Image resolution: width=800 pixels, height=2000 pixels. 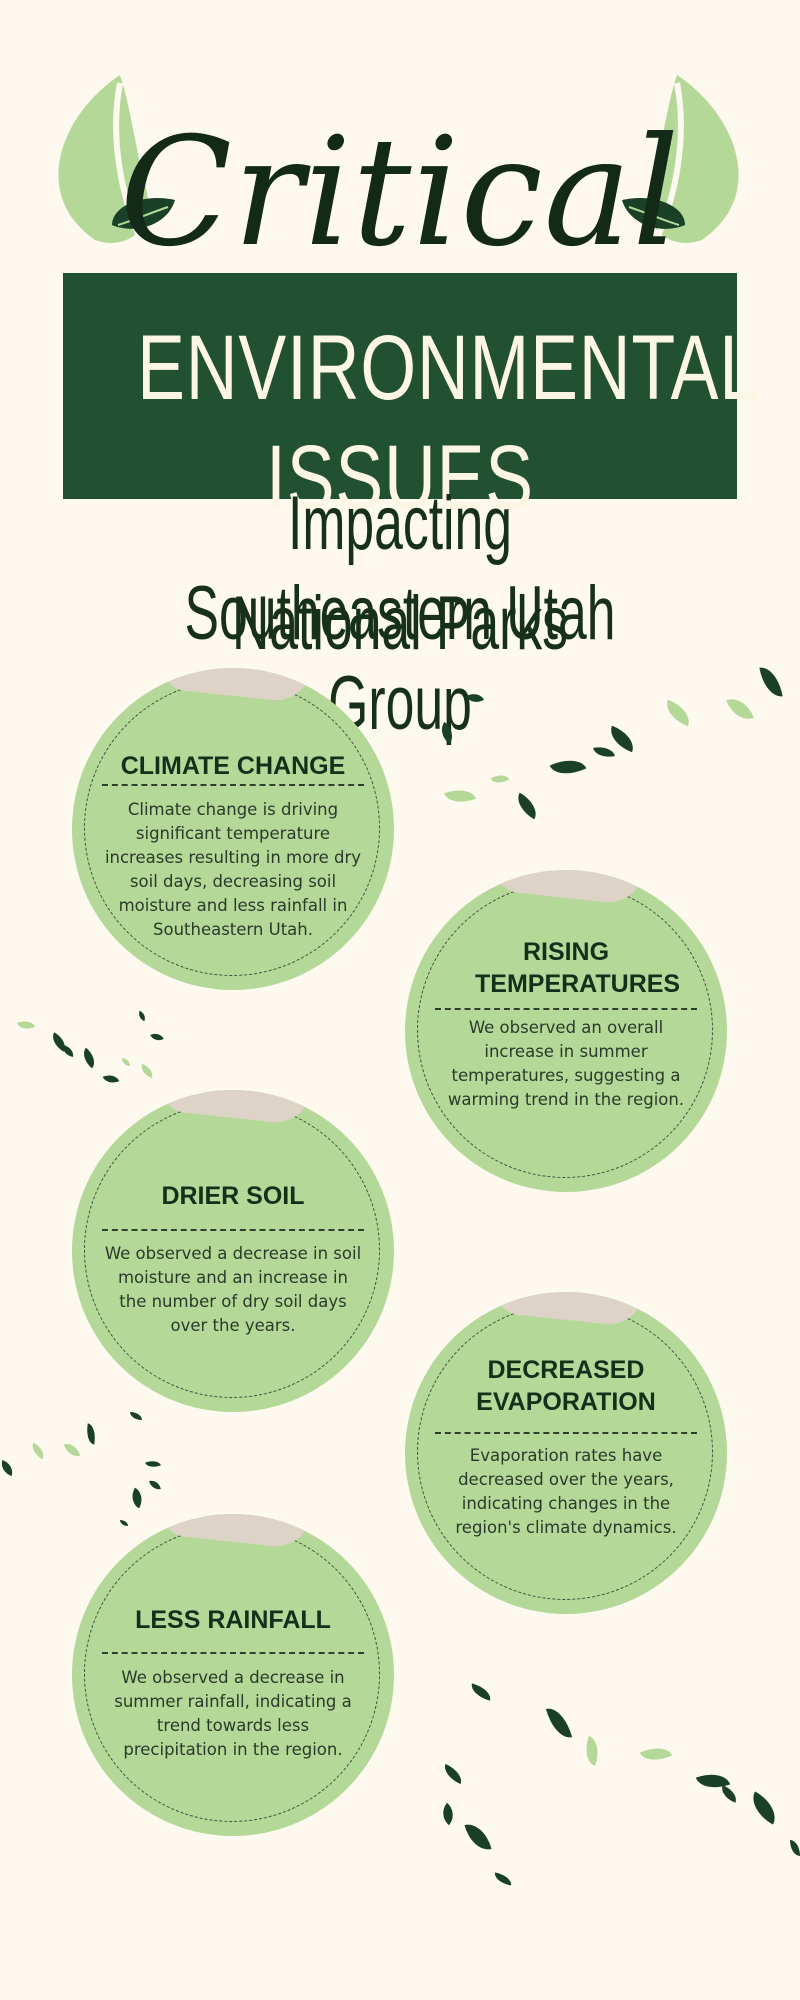 What do you see at coordinates (400, 623) in the screenshot?
I see `subtitle-line-2: National Parks` at bounding box center [400, 623].